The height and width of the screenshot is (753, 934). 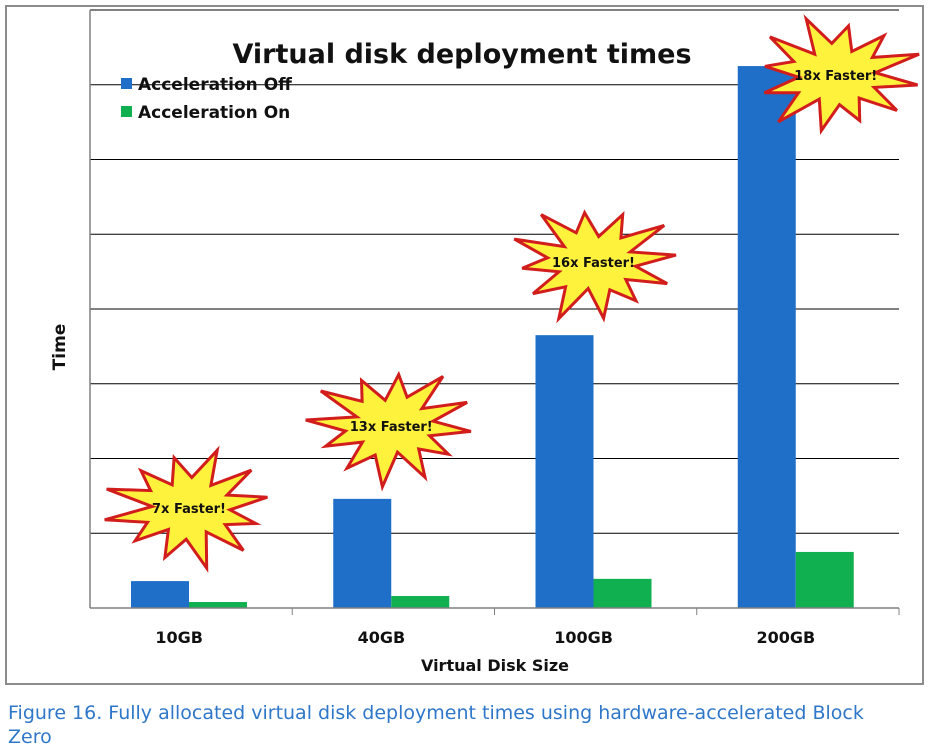 I want to click on speedup-label: 13x Faster!, so click(x=391, y=427).